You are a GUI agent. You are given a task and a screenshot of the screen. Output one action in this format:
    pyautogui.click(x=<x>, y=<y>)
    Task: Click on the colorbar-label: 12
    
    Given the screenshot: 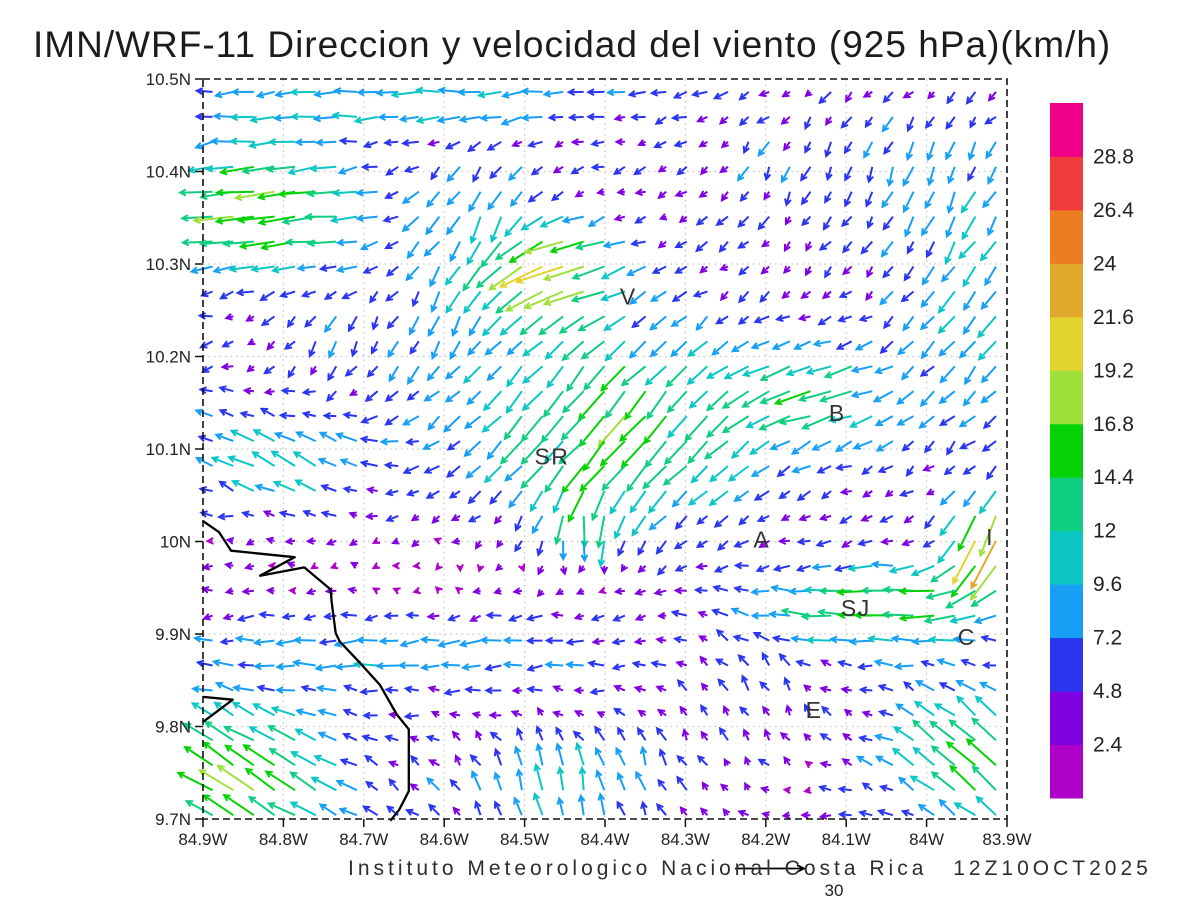 What is the action you would take?
    pyautogui.click(x=1104, y=531)
    